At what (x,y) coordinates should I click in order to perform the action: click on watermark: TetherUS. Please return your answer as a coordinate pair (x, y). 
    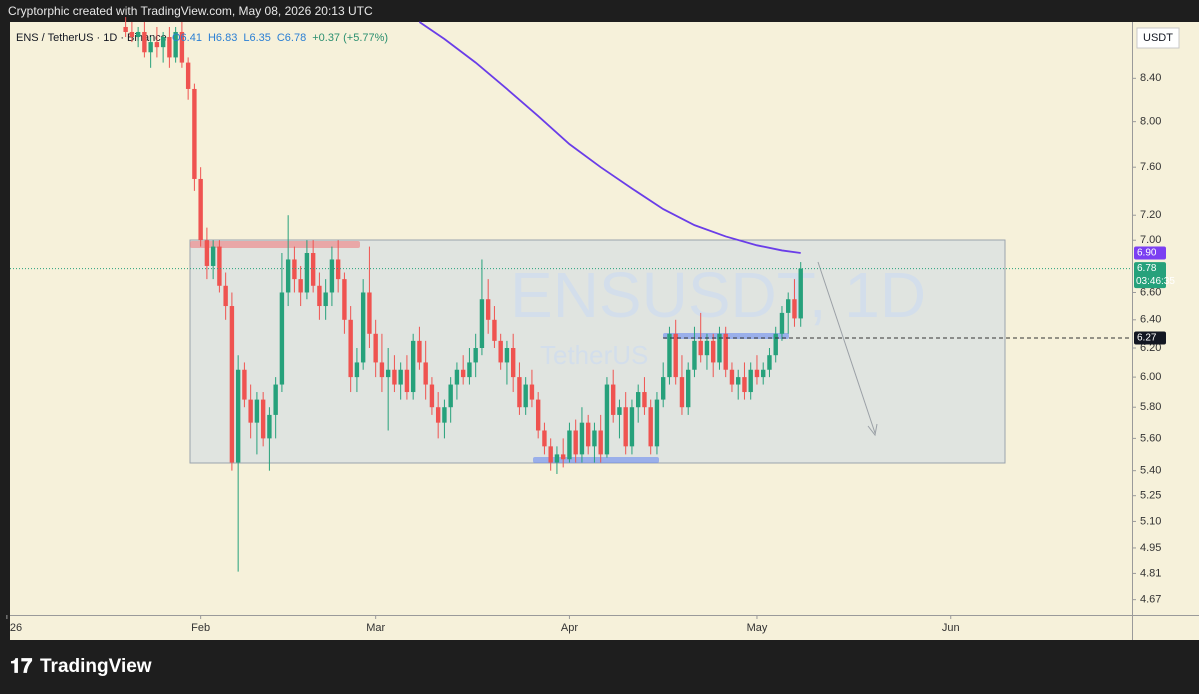
    Looking at the image, I should click on (594, 355).